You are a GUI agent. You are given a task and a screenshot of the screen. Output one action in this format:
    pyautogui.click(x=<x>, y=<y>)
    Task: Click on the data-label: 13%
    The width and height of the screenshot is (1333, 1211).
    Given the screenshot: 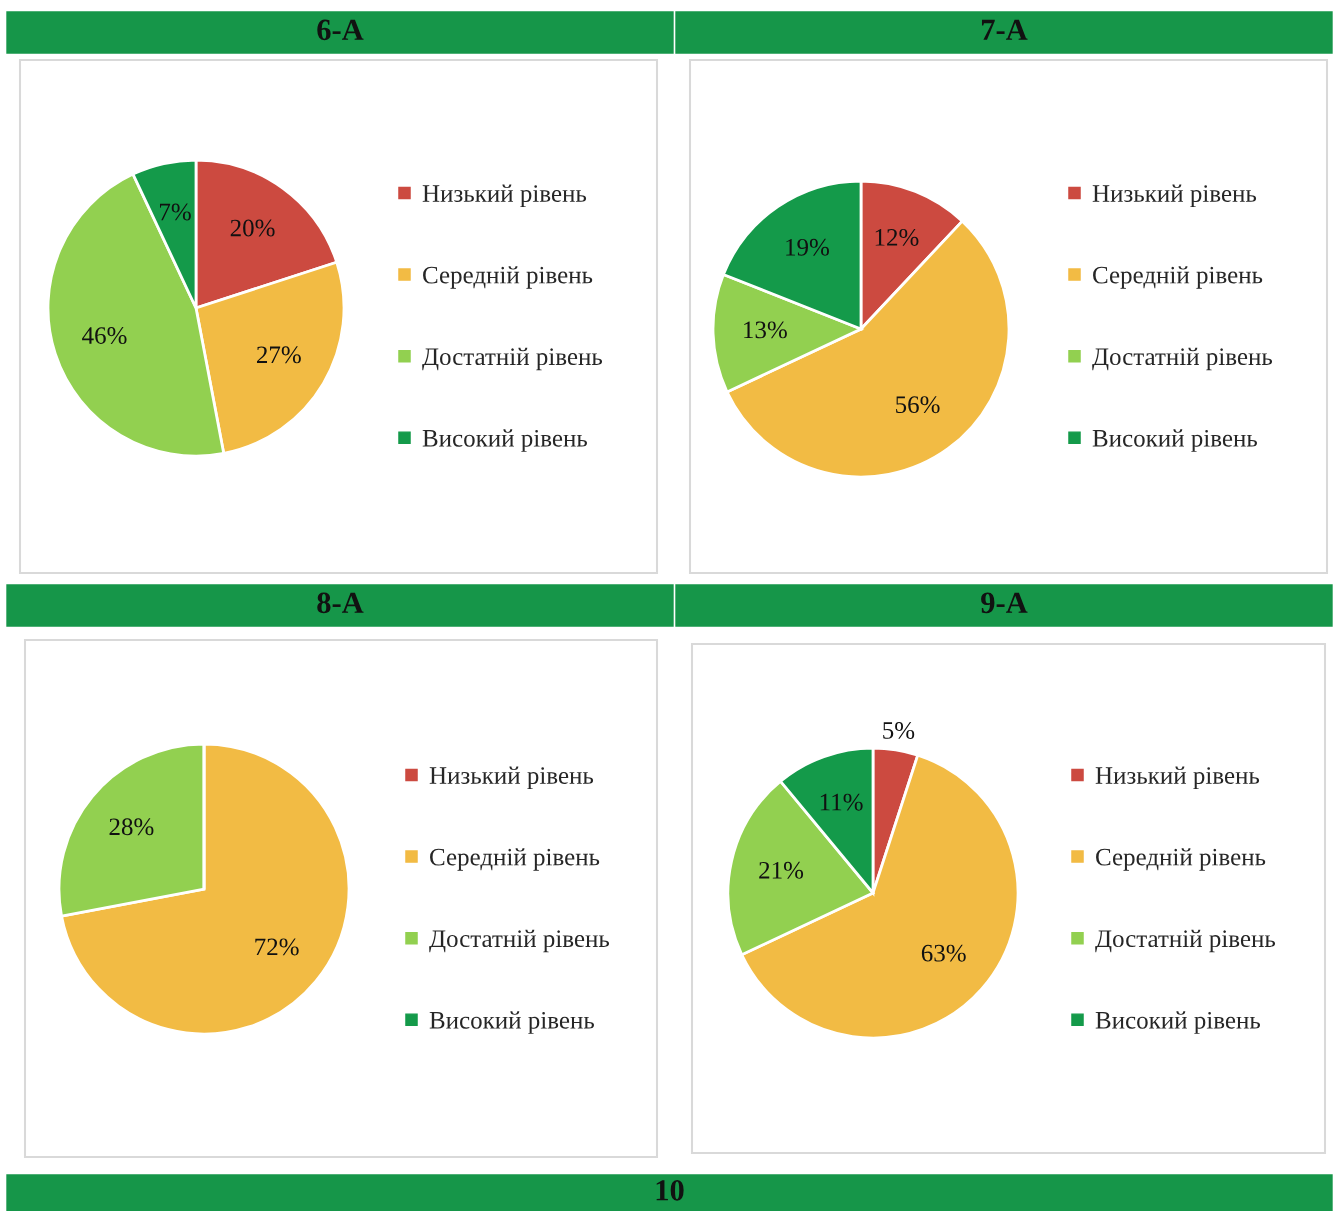 What is the action you would take?
    pyautogui.click(x=765, y=330)
    